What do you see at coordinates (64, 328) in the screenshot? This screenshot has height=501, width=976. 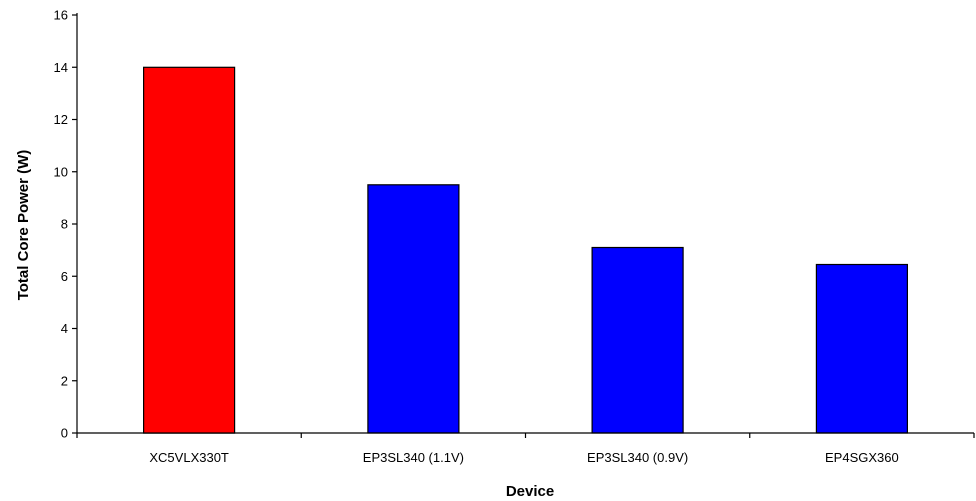 I see `y-tick-label-4: 4` at bounding box center [64, 328].